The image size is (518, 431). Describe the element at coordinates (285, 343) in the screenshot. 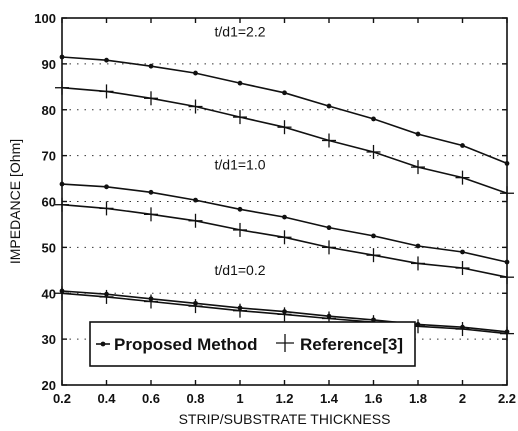

I see `legend-reference-marker` at that location.